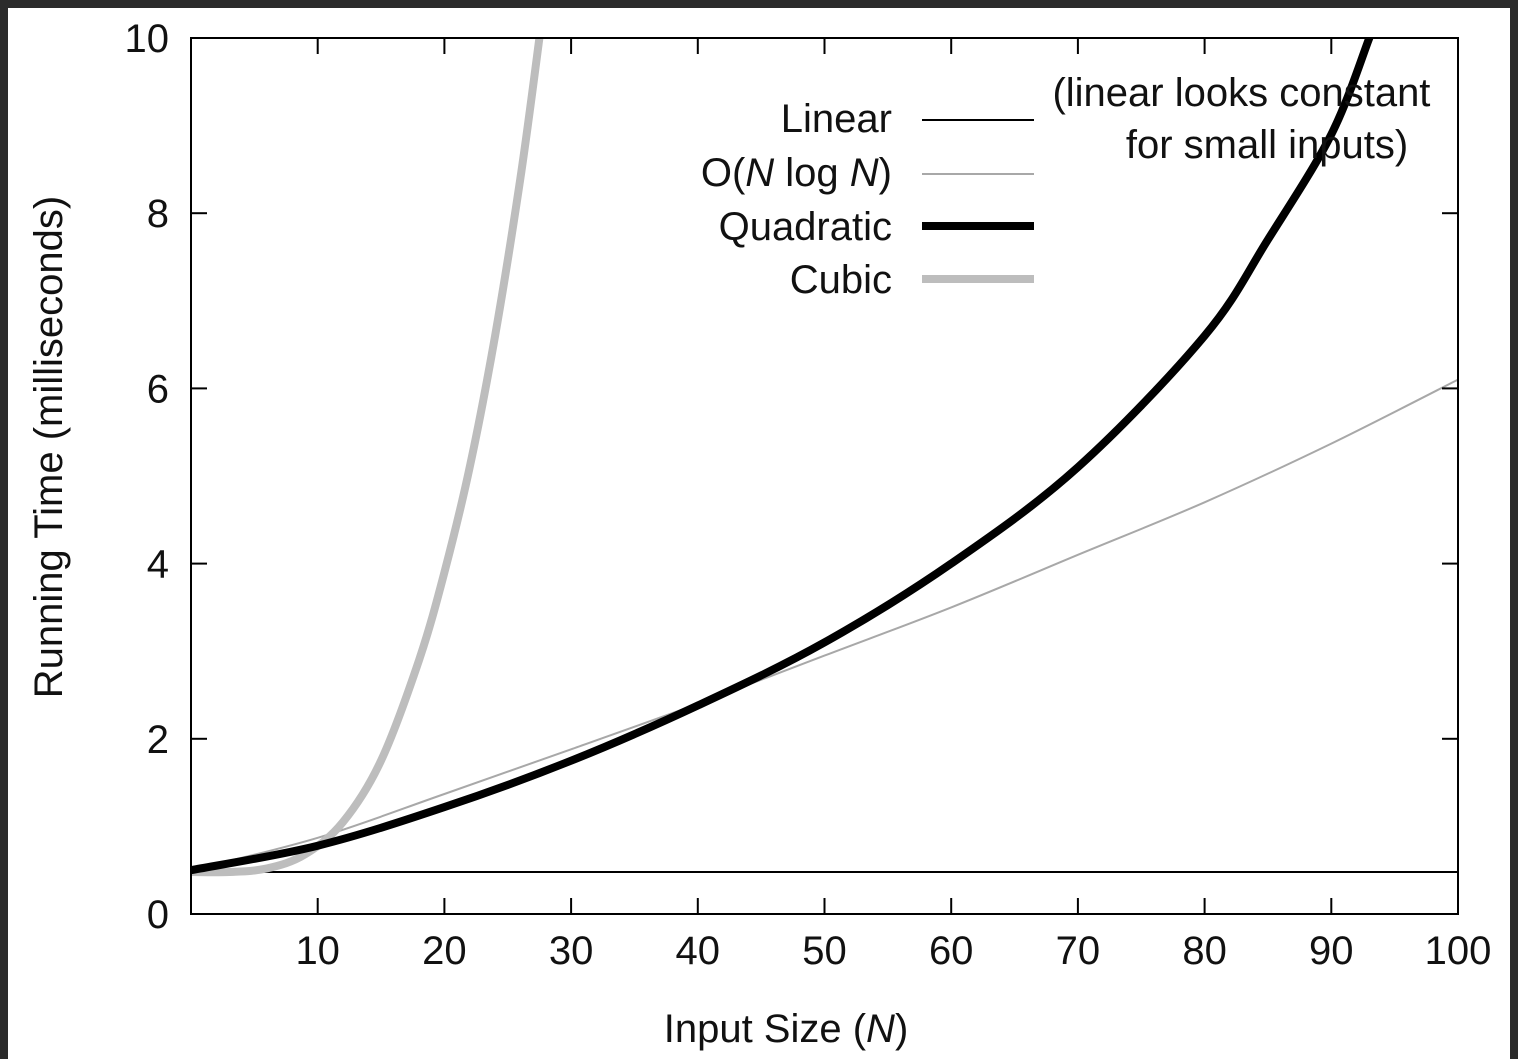 Image resolution: width=1518 pixels, height=1059 pixels. I want to click on legend-label-linear: Linear, so click(836, 119).